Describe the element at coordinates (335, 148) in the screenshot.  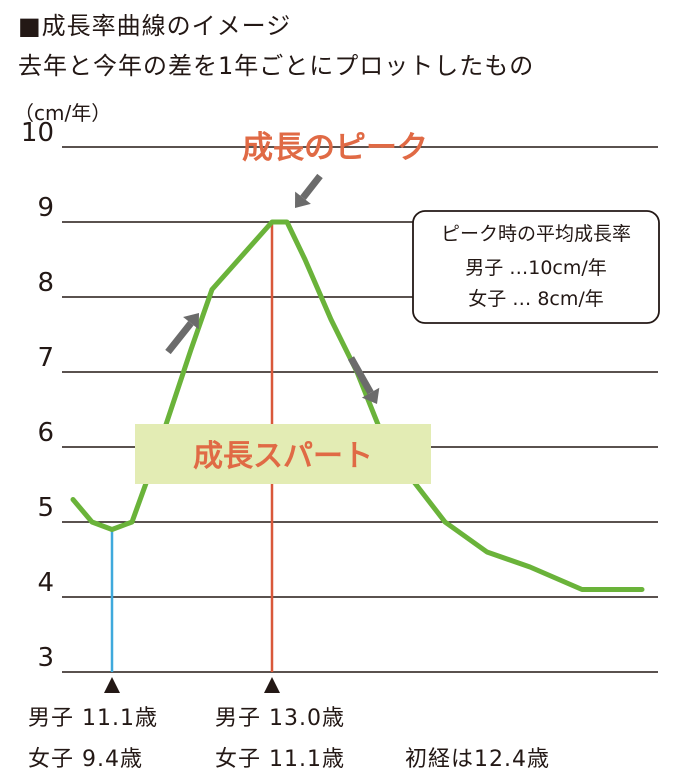
I see `peak-label: 成長のピーク` at that location.